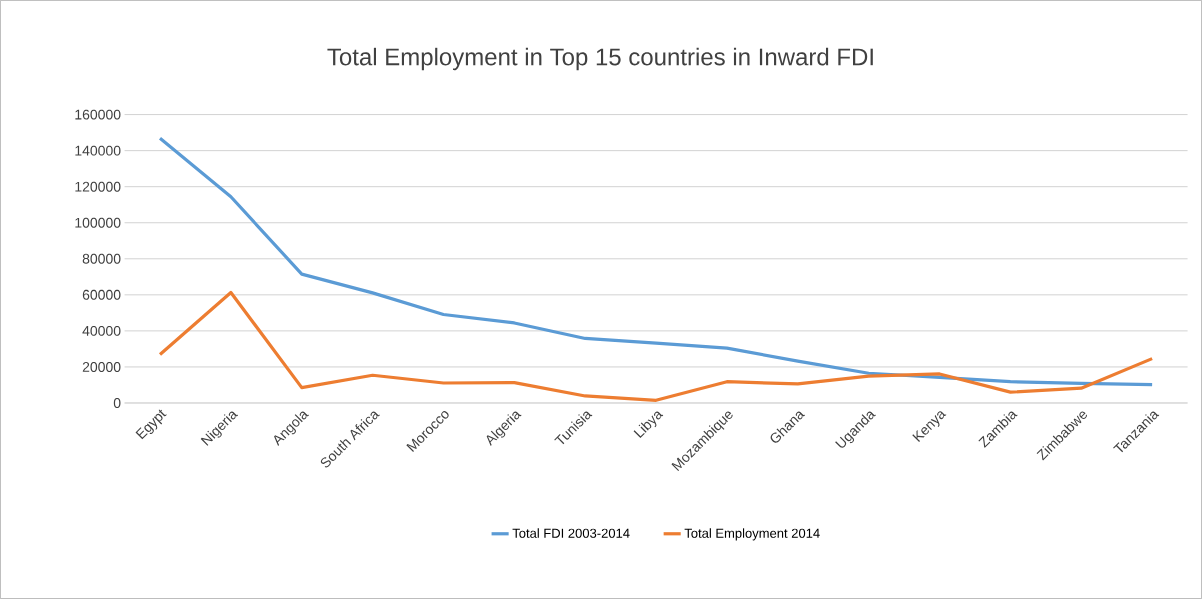 The width and height of the screenshot is (1202, 599). What do you see at coordinates (752, 534) in the screenshot?
I see `legend-label: Total Employment 2014` at bounding box center [752, 534].